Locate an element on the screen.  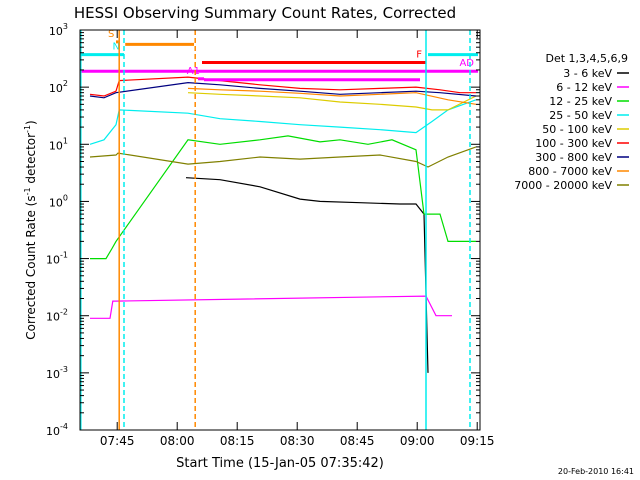
y-tick-base-1: 10 is located at coordinates (56, 88).